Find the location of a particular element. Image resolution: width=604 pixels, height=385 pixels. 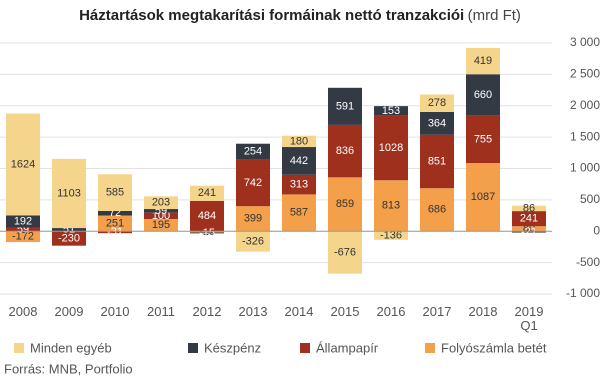

x-tick-label: 2009 is located at coordinates (69, 311).